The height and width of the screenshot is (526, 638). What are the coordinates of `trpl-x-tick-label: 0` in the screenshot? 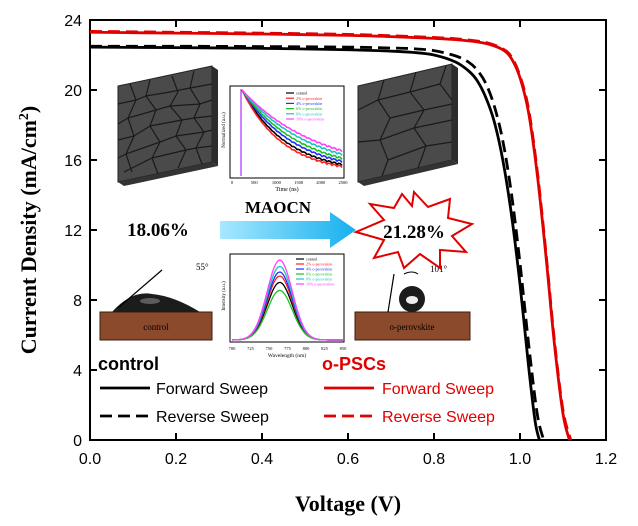 It's located at (232, 182).